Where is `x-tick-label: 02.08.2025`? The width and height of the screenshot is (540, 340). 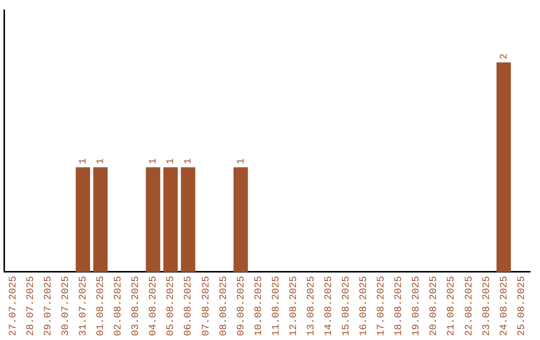
x-tick-label: 02.08.2025 is located at coordinates (119, 306).